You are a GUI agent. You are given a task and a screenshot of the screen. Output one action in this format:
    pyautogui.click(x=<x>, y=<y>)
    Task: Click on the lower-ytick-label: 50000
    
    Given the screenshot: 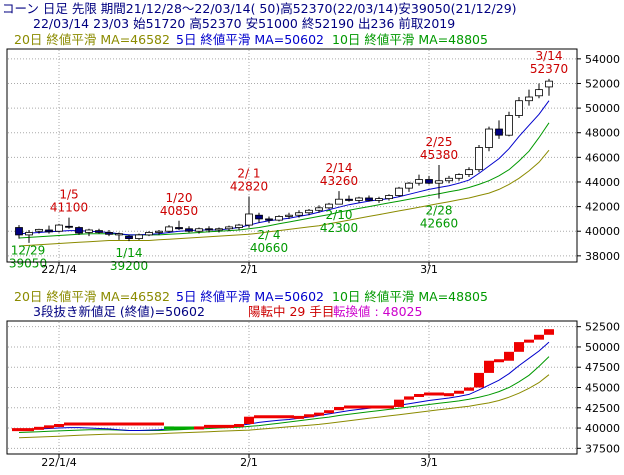 What is the action you would take?
    pyautogui.click(x=602, y=347)
    